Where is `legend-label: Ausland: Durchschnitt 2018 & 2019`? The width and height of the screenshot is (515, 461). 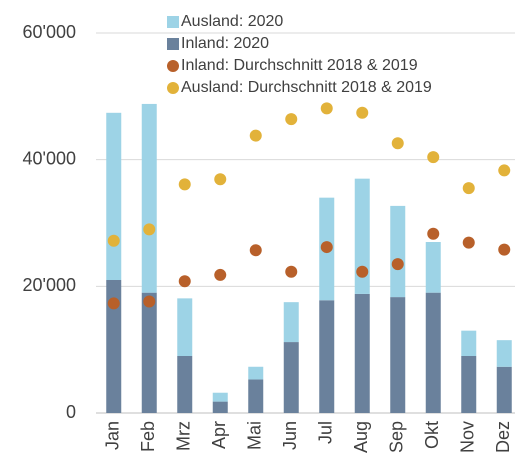
legend-label: Ausland: Durchschnitt 2018 & 2019 is located at coordinates (306, 87).